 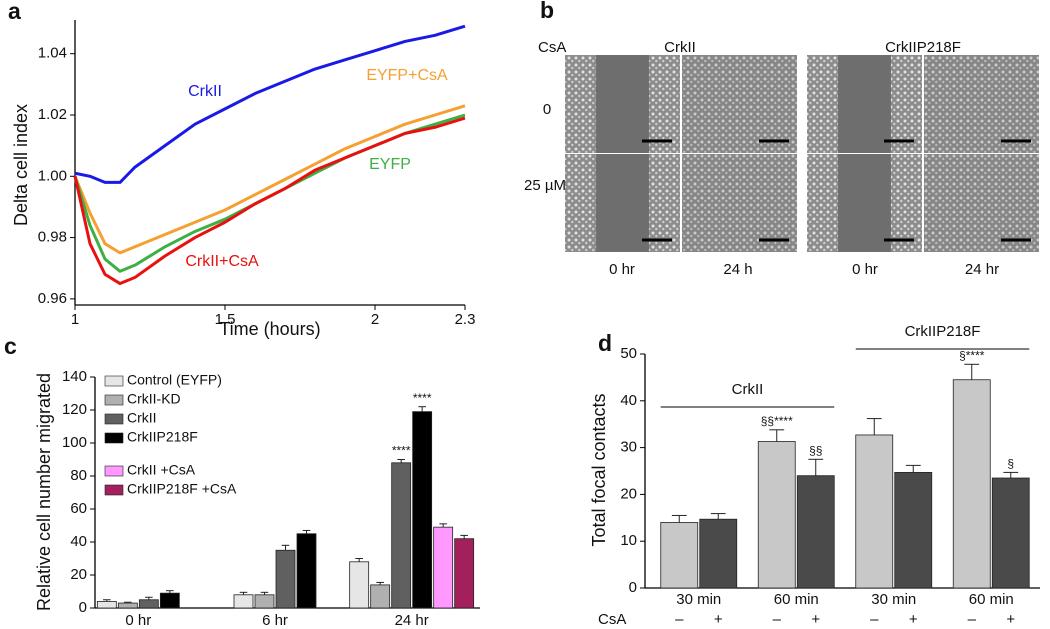 I want to click on y-tick-label: 1.04, so click(x=52, y=53).